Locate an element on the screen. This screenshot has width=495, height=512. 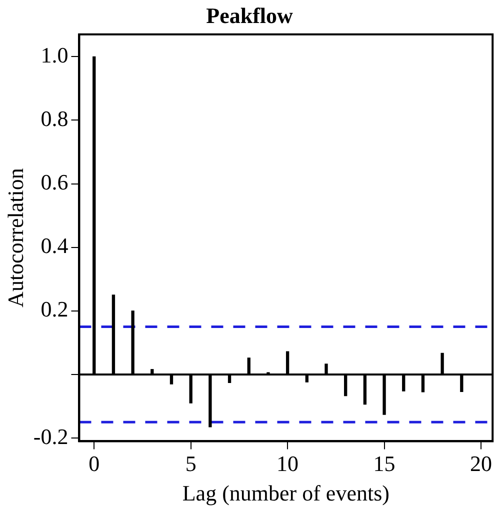
x-tick-label: 0 is located at coordinates (94, 463).